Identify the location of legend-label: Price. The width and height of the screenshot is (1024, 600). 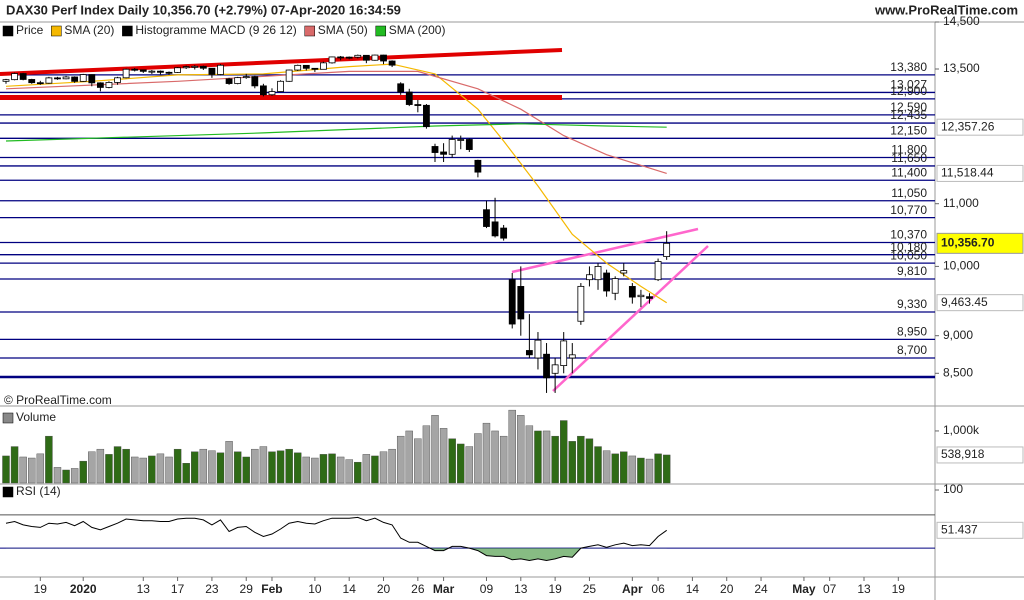
(30, 30).